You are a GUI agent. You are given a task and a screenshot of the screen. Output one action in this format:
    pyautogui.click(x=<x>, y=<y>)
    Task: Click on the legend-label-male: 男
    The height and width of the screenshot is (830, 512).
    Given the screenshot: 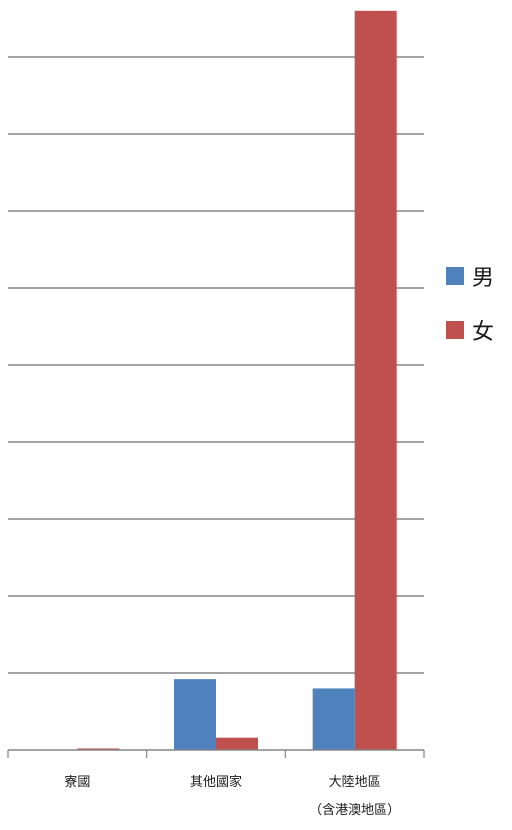 What is the action you would take?
    pyautogui.click(x=483, y=278)
    